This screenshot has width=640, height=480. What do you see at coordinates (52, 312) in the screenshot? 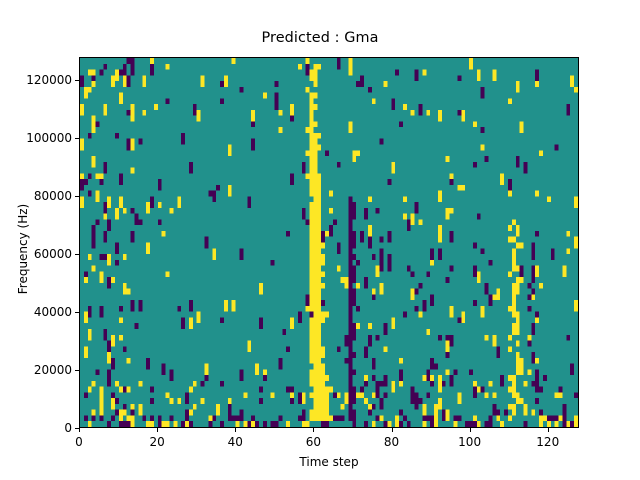
I see `y-tick-label: 40000` at bounding box center [52, 312].